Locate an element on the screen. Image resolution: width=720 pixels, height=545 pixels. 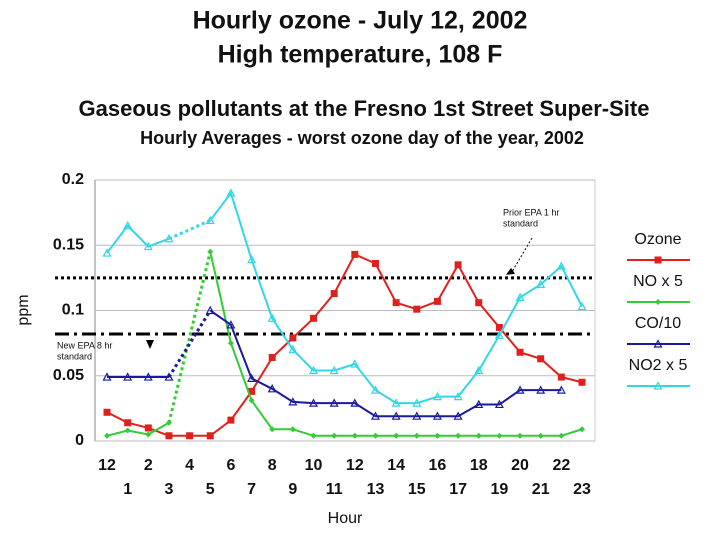
title-line: Hourly ozone - July 12, 2002 is located at coordinates (360, 21).